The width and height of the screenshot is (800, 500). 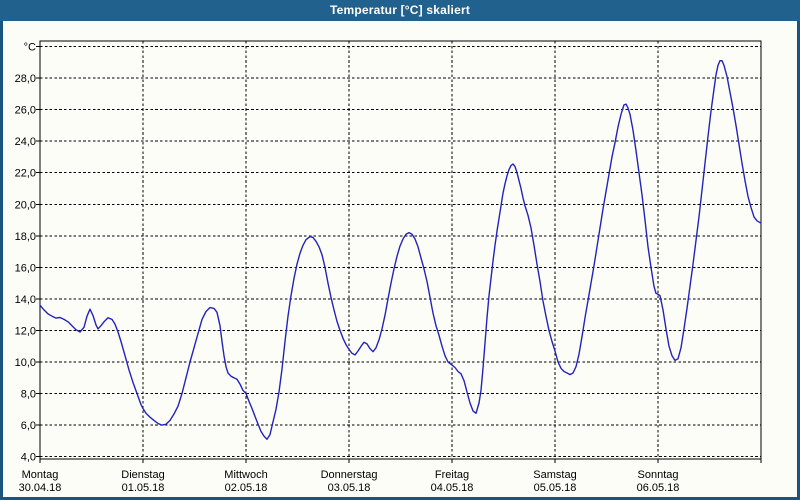 What do you see at coordinates (555, 488) in the screenshot?
I see `x-axis-date-label: 05.05.18` at bounding box center [555, 488].